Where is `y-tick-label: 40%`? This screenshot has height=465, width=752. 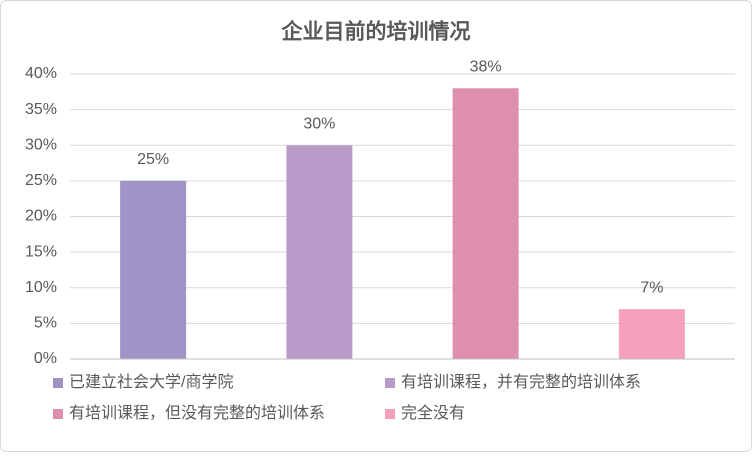
y-tick-label: 40% is located at coordinates (41, 73).